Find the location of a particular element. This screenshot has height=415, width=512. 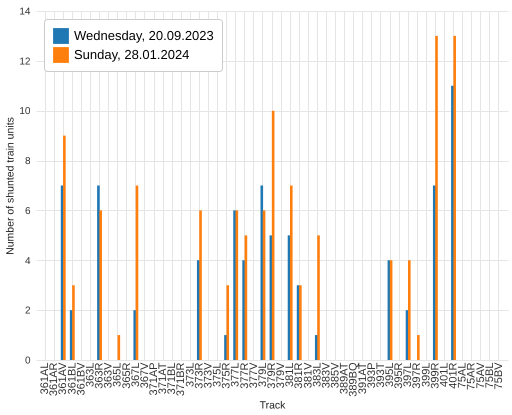

y-tick-label: 14 is located at coordinates (25, 12).